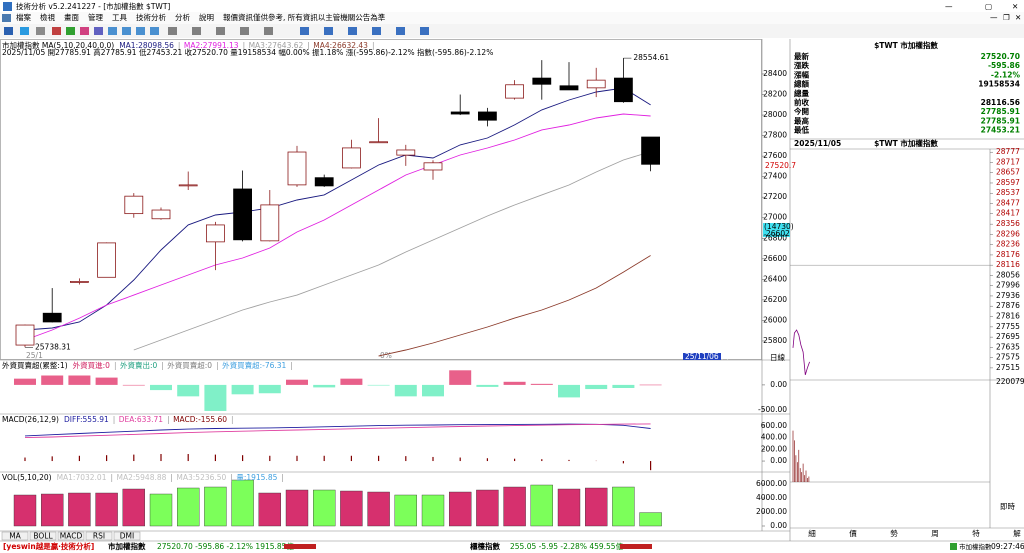 The image size is (1024, 553). Describe the element at coordinates (35, 365) in the screenshot. I see `chart-title: 外資買賣超(累整:1)` at that location.